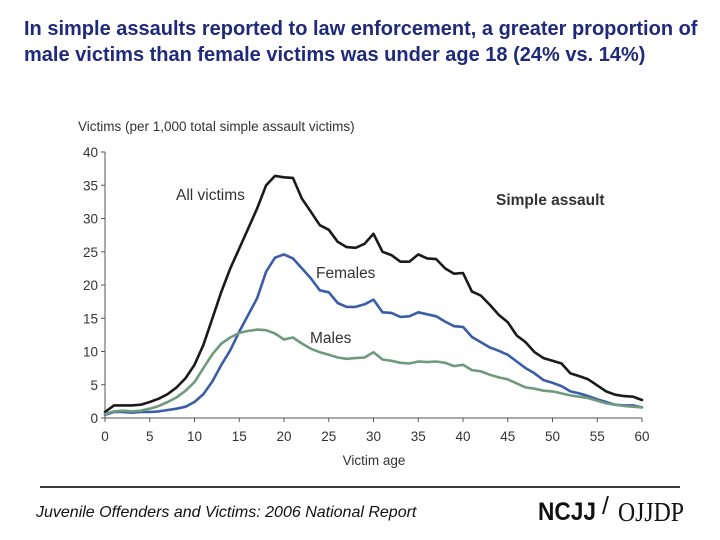 This screenshot has height=540, width=720. I want to click on logo-ojjdp: OJJDP, so click(651, 511).